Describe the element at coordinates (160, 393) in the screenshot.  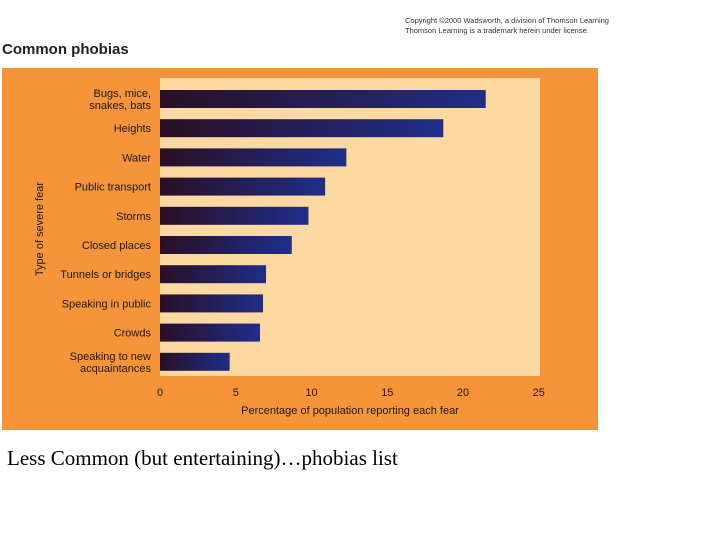
I see `x-tick-label: 0` at that location.